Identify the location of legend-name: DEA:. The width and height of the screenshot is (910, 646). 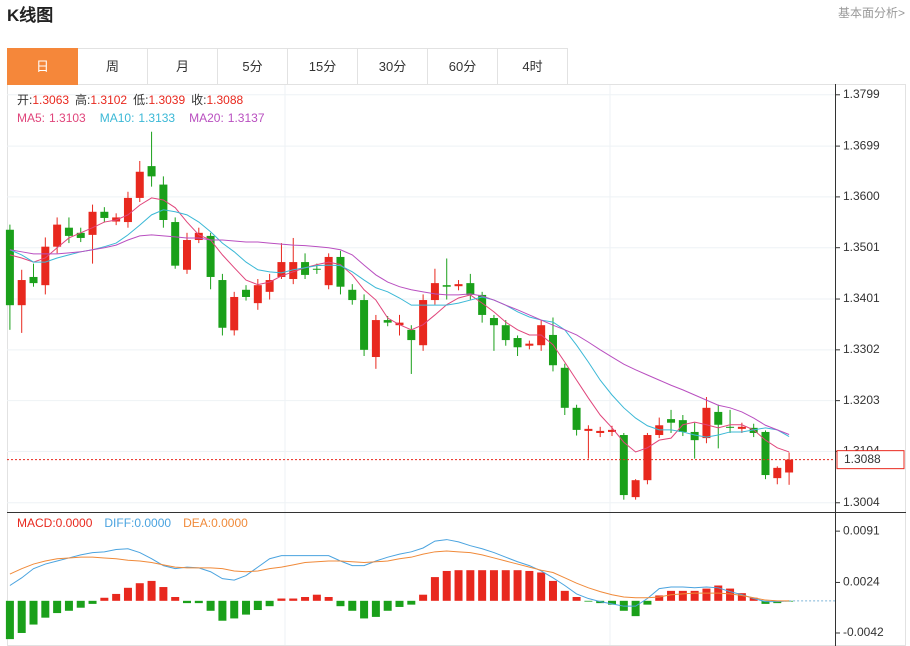
(197, 523).